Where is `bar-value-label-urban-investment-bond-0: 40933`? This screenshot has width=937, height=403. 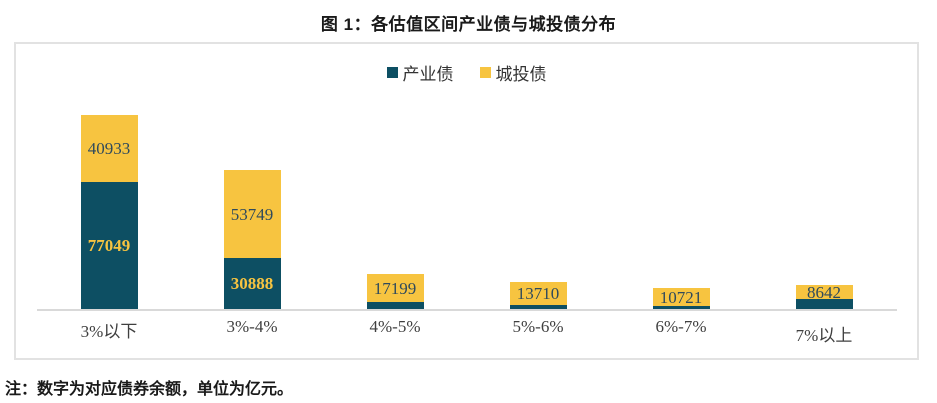
bar-value-label-urban-investment-bond-0: 40933 is located at coordinates (109, 148).